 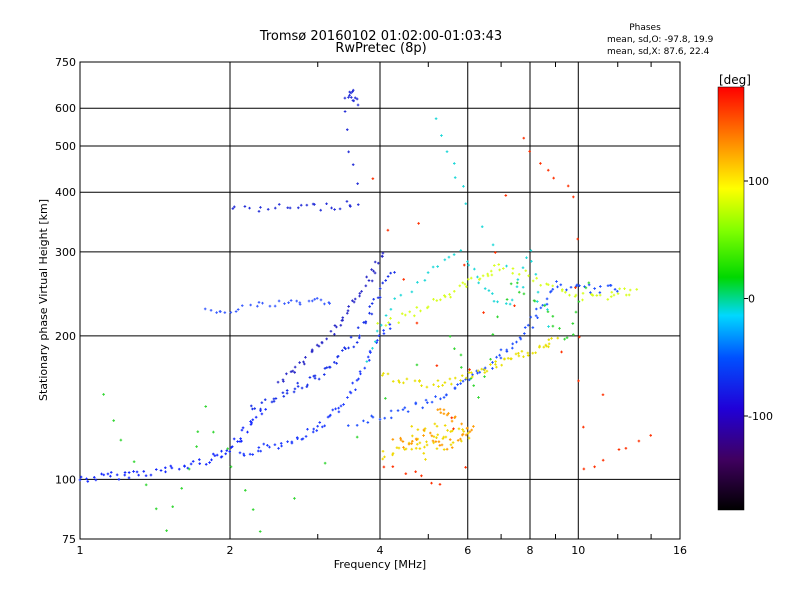 What do you see at coordinates (751, 299) in the screenshot?
I see `colorbar-tick-label: 0` at bounding box center [751, 299].